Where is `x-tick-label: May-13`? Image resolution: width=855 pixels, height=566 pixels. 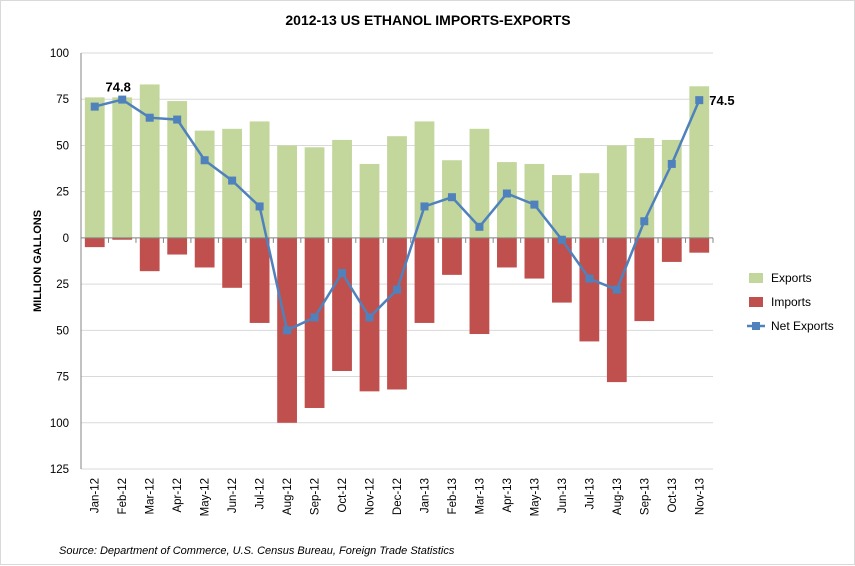
x-tick-label: May-13 is located at coordinates (535, 497).